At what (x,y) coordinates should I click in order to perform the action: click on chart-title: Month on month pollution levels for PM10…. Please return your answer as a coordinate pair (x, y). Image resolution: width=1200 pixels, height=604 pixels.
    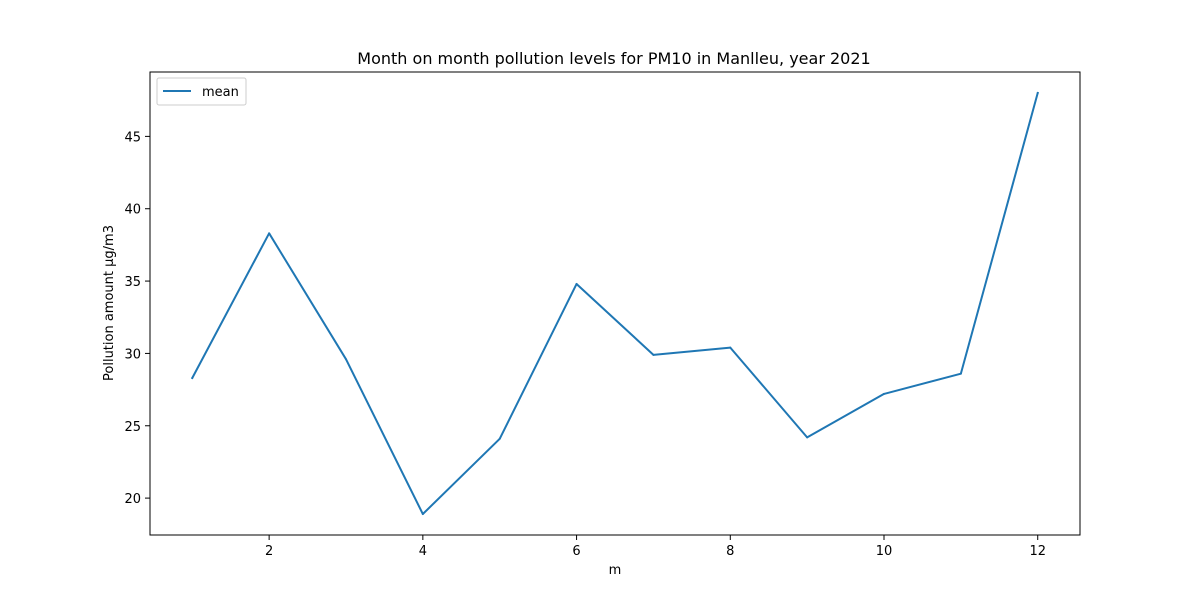
    Looking at the image, I should click on (613, 58).